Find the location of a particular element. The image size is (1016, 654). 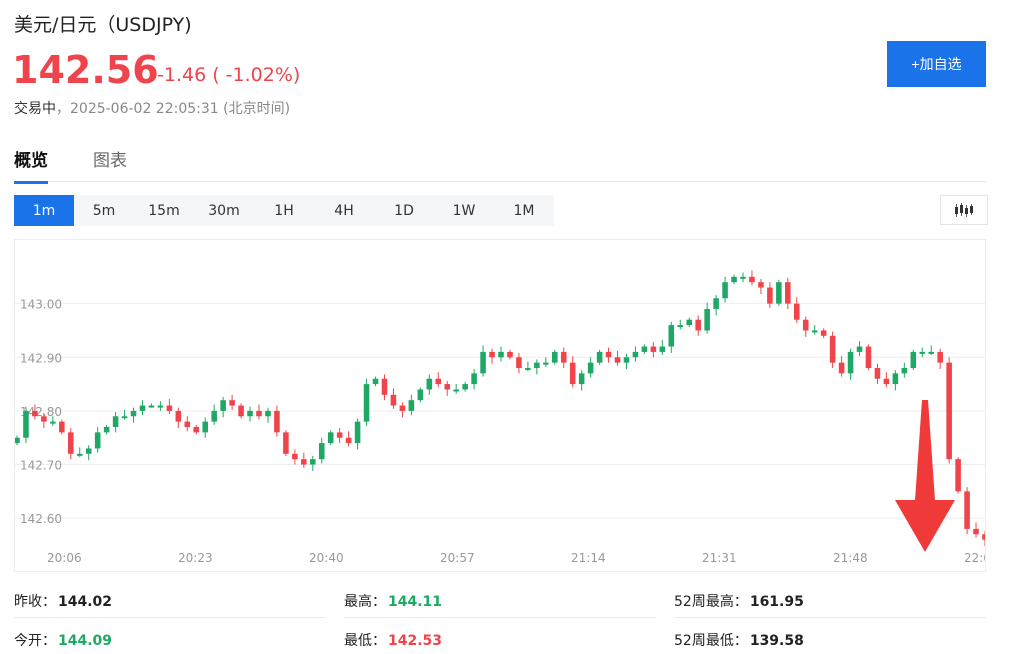

x-tick-label: 20:23 is located at coordinates (195, 558).